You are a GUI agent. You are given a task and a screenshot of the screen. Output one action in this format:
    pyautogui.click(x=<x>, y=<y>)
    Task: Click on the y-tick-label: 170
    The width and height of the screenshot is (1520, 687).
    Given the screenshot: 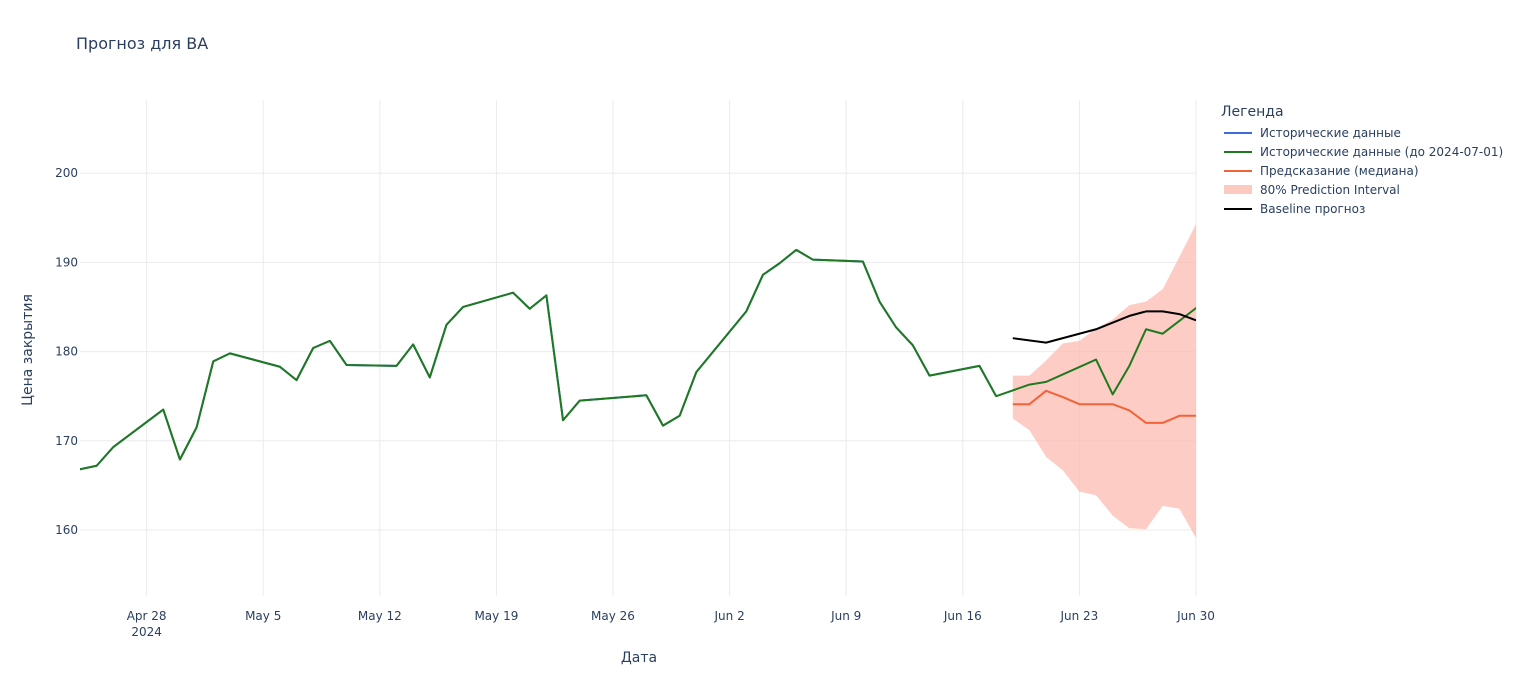 What is the action you would take?
    pyautogui.click(x=66, y=441)
    